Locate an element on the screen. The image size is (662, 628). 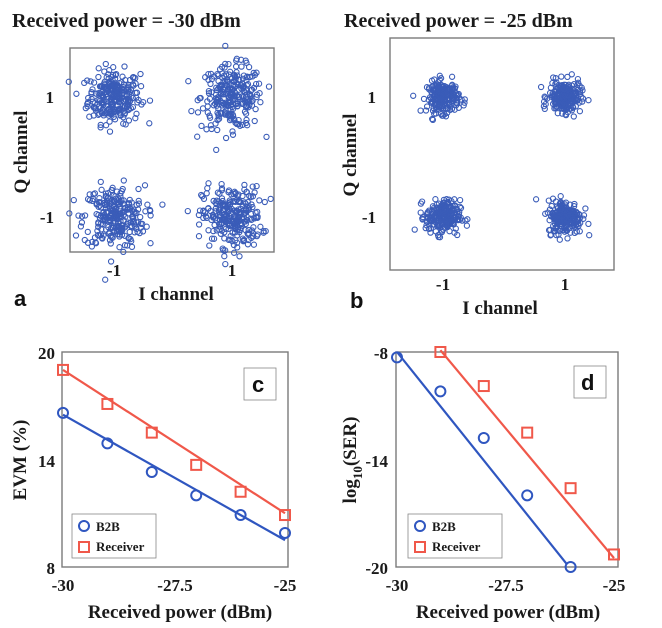
panel-c-ytick-2: 14 is located at coordinates (47, 461).